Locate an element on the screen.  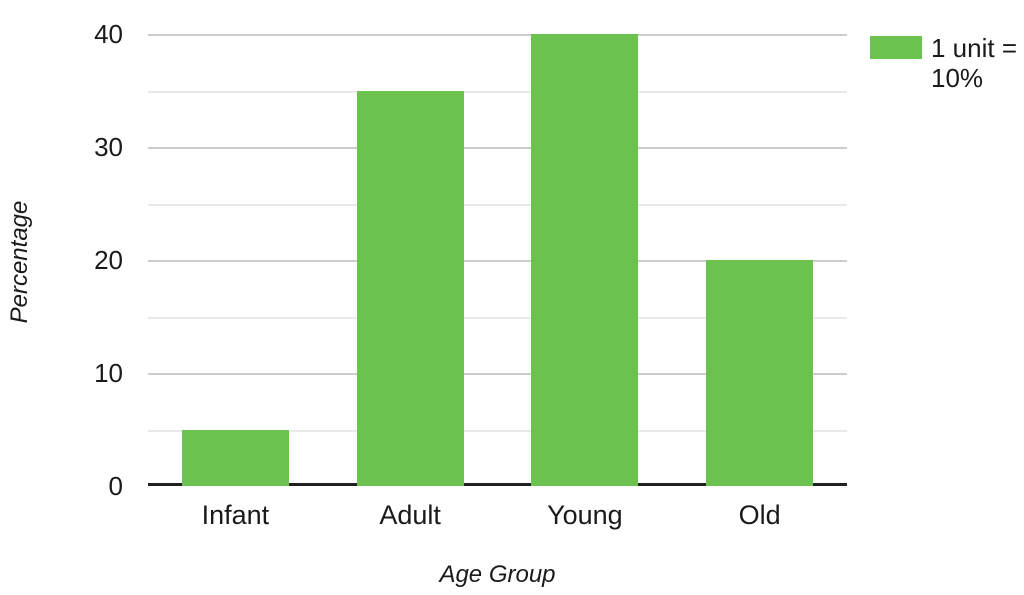
y-tick-label: 0 is located at coordinates (115, 486).